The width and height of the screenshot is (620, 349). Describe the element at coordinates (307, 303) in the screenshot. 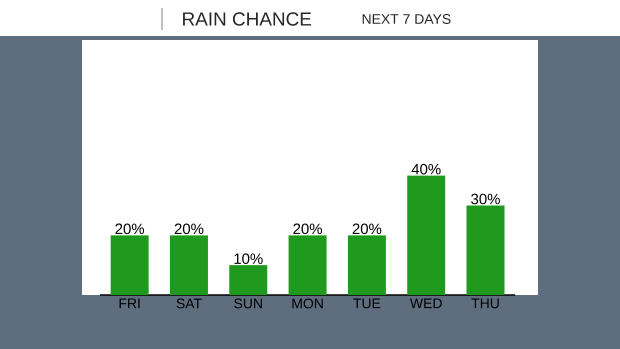

I see `x-tick-label: MON` at that location.